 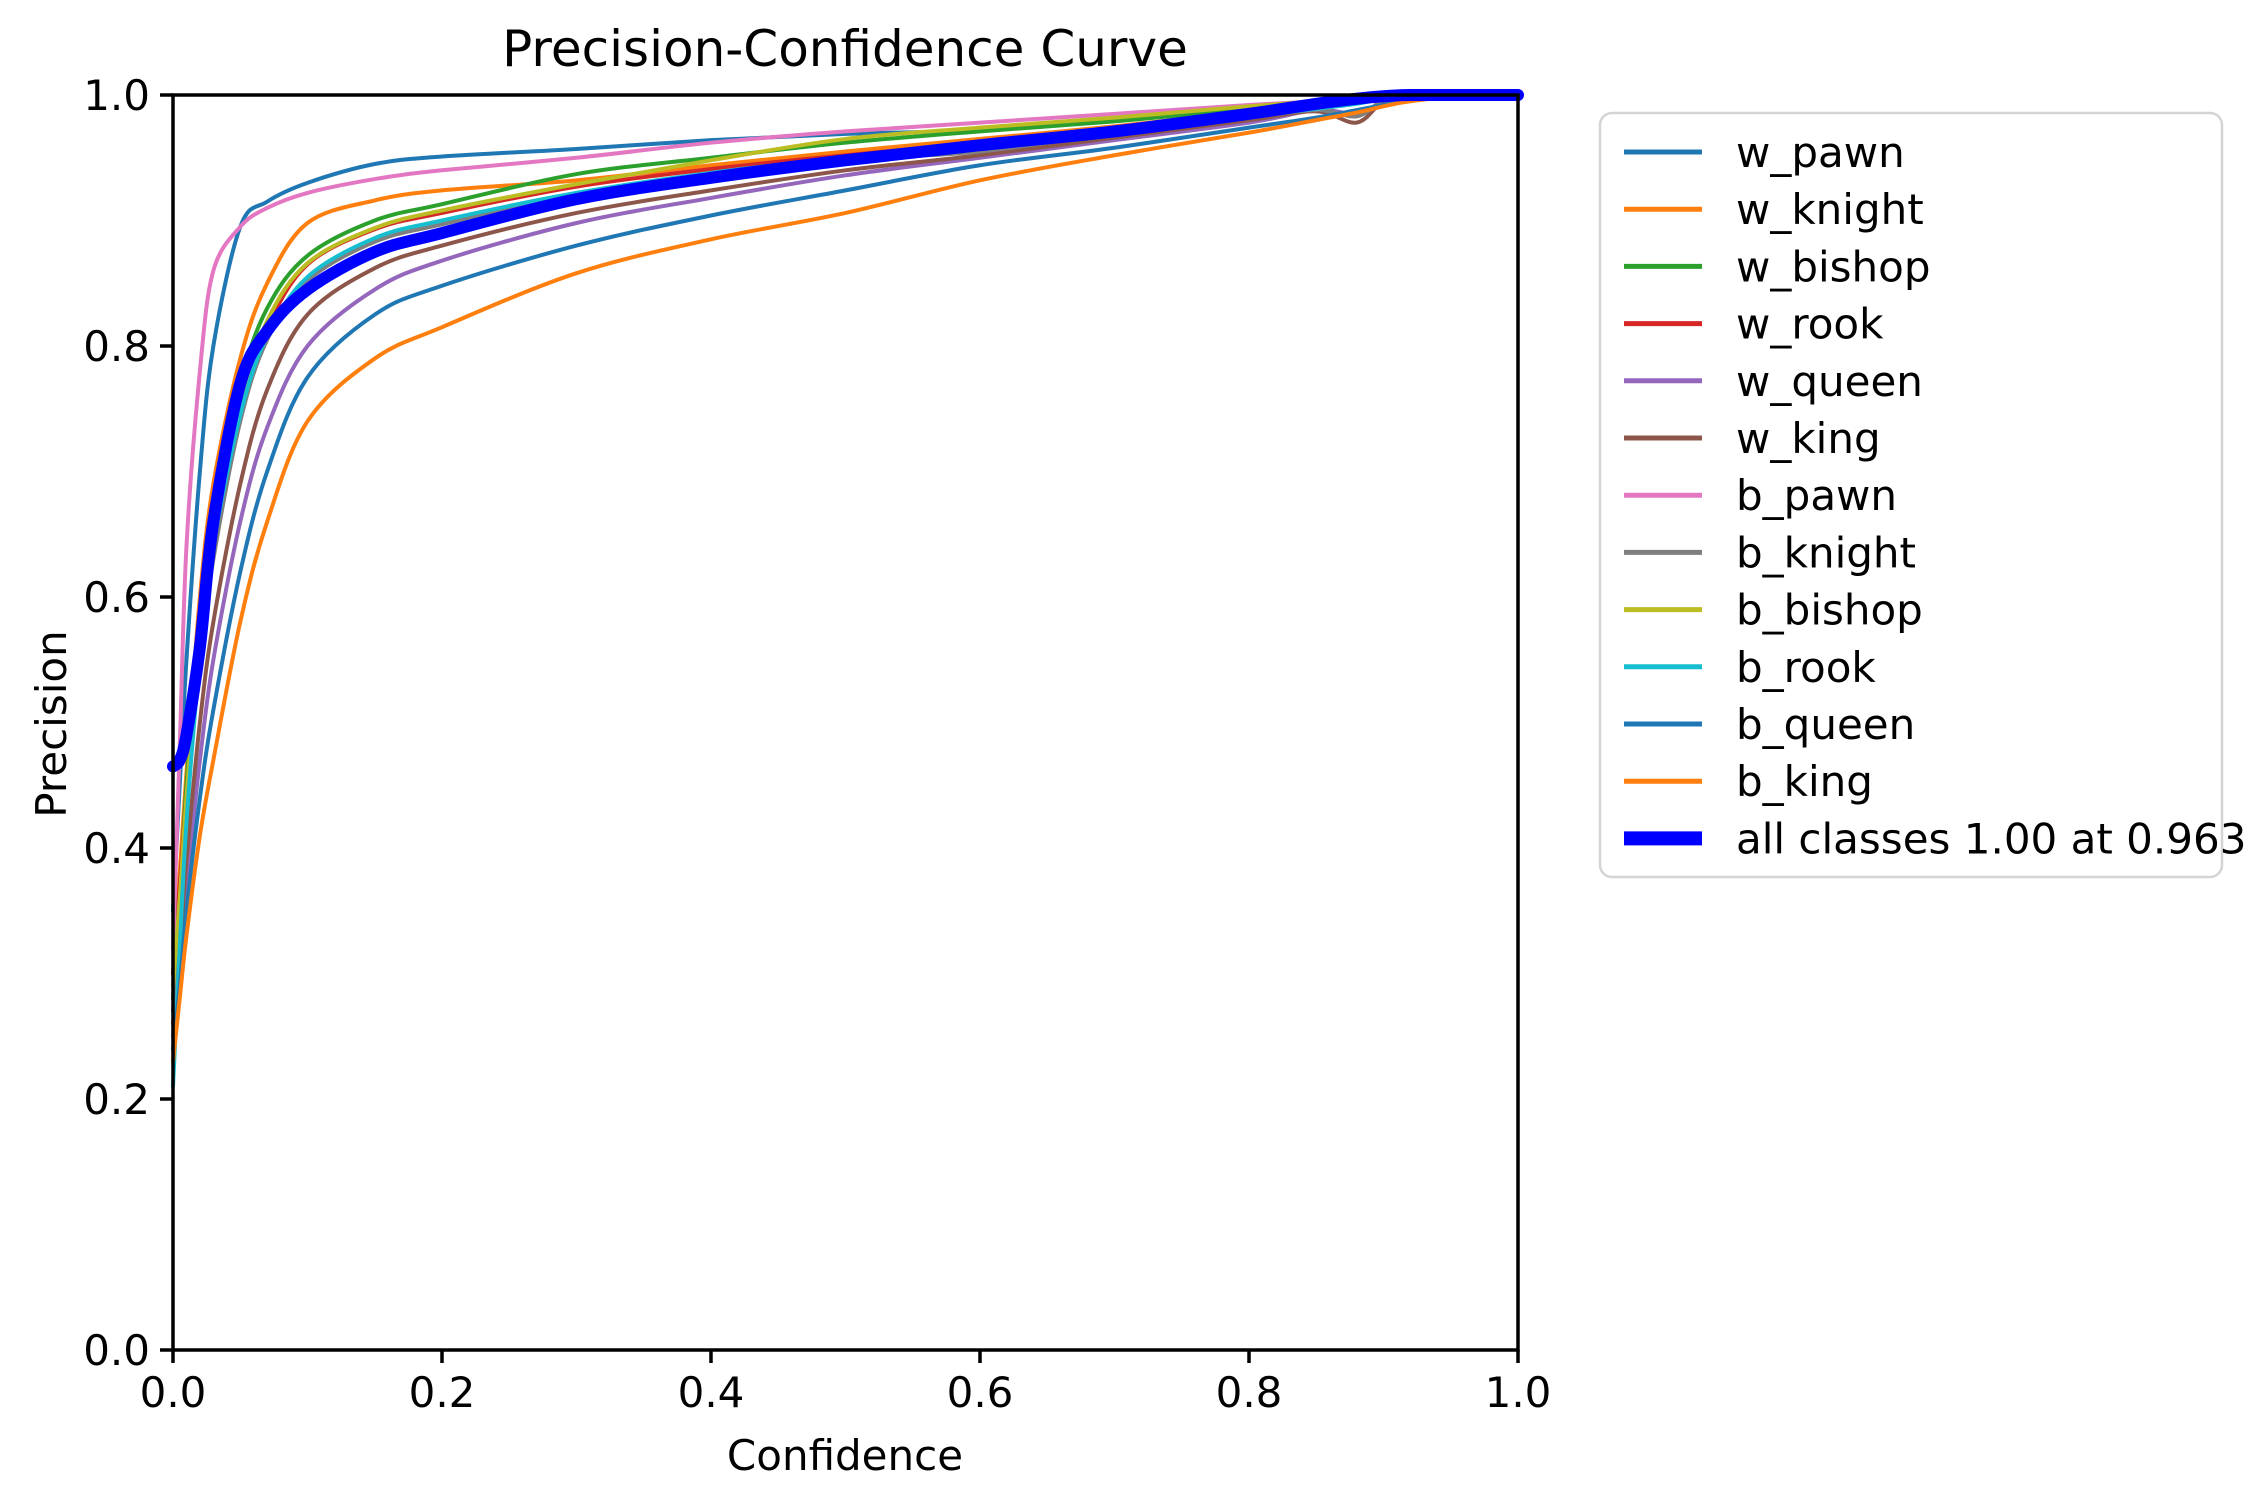 I want to click on legend-label-b_knight: b_knight, so click(x=1826, y=552).